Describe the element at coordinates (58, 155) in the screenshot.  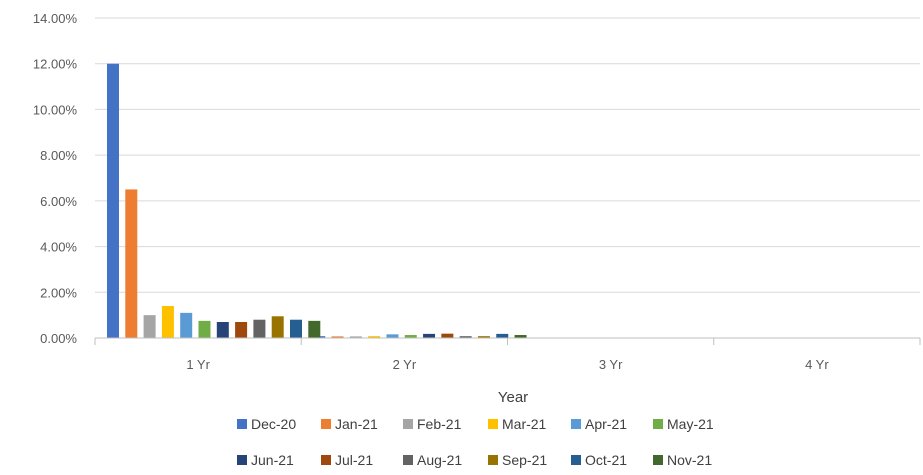
I see `y-tick-label: 8.00%` at that location.